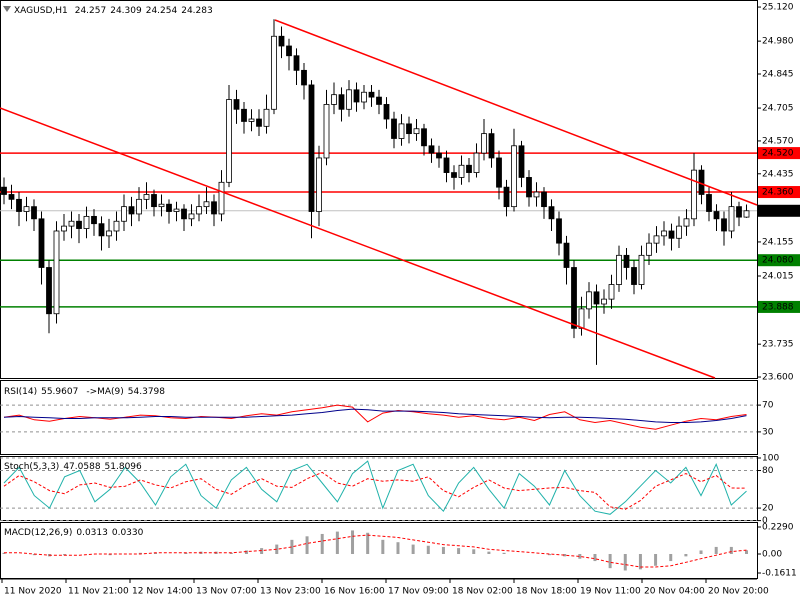 This screenshot has height=600, width=800. Describe the element at coordinates (738, 592) in the screenshot. I see `x-tick-label: 20 Nov 20:00` at that location.